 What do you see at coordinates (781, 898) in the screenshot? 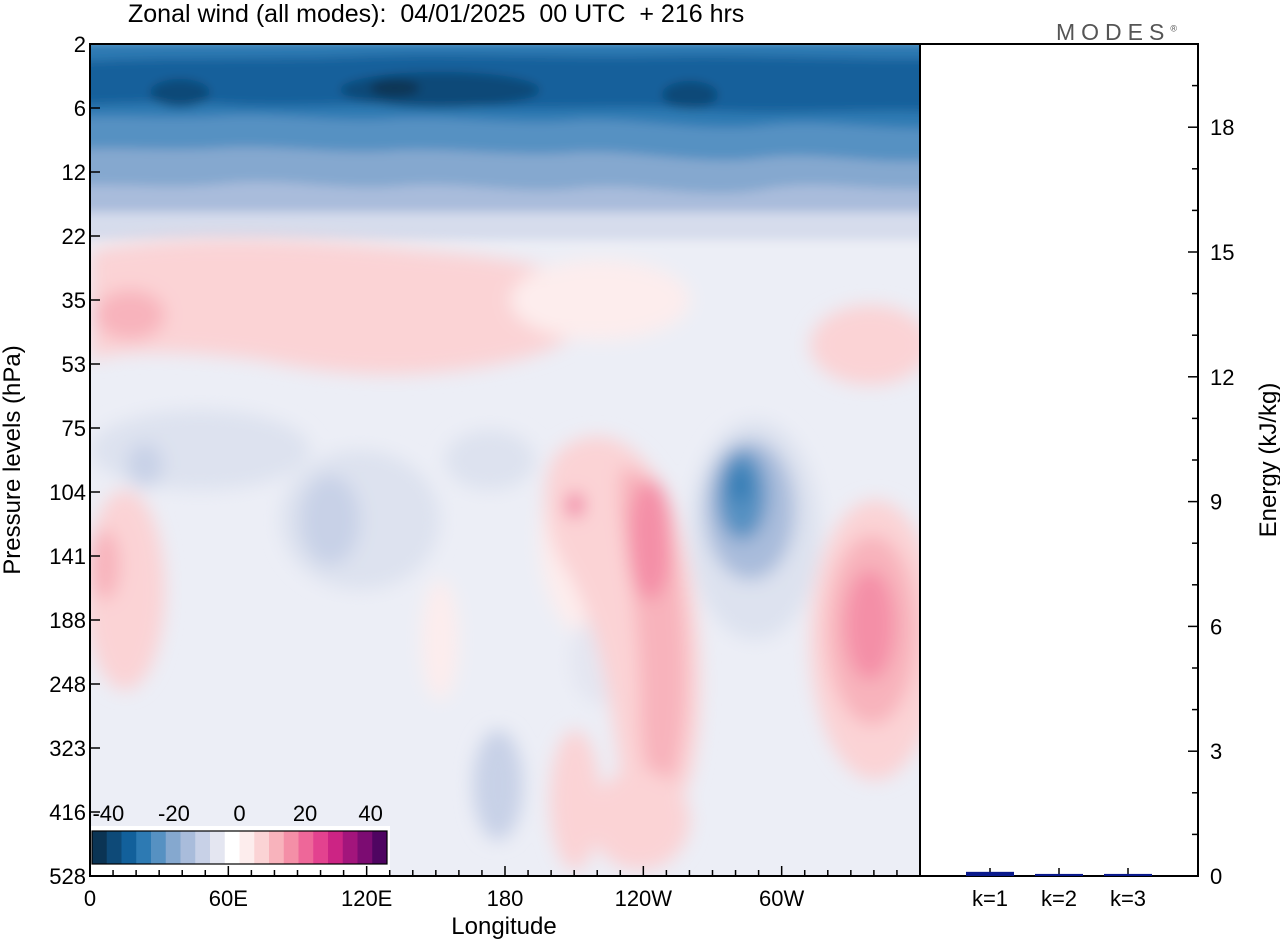
I see `x-tick-label: 60W` at bounding box center [781, 898].